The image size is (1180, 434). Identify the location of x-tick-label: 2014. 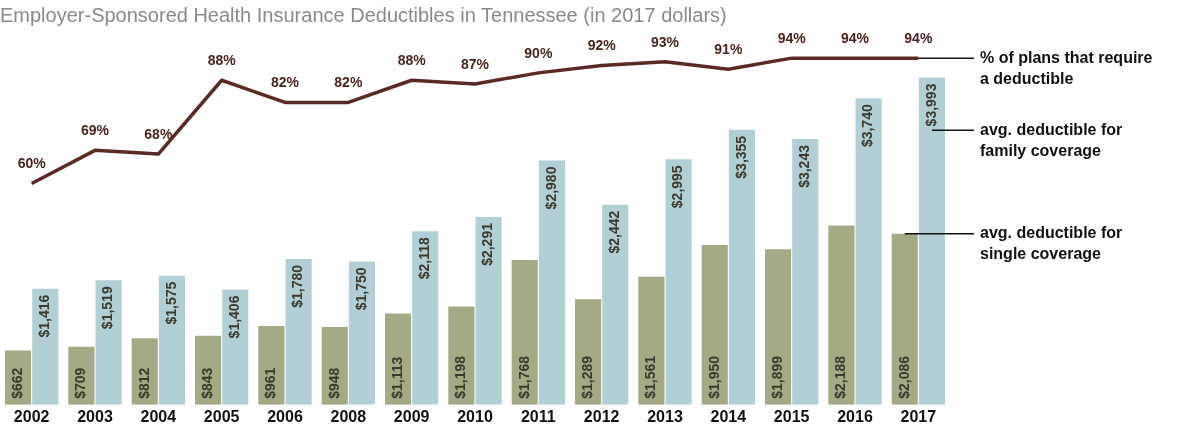
(728, 416).